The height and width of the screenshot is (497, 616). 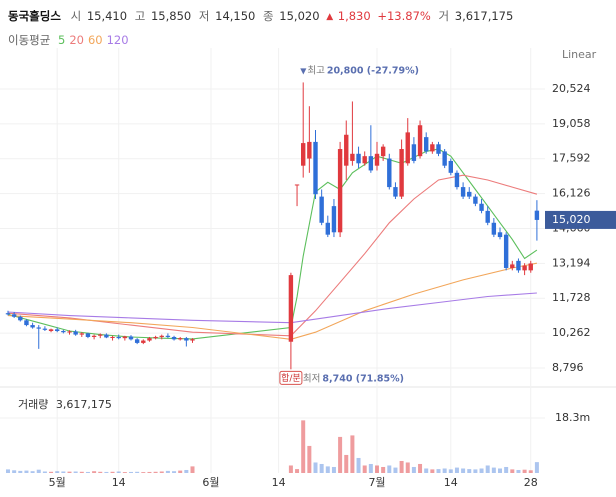 I want to click on change-value: 1,830, so click(x=354, y=16).